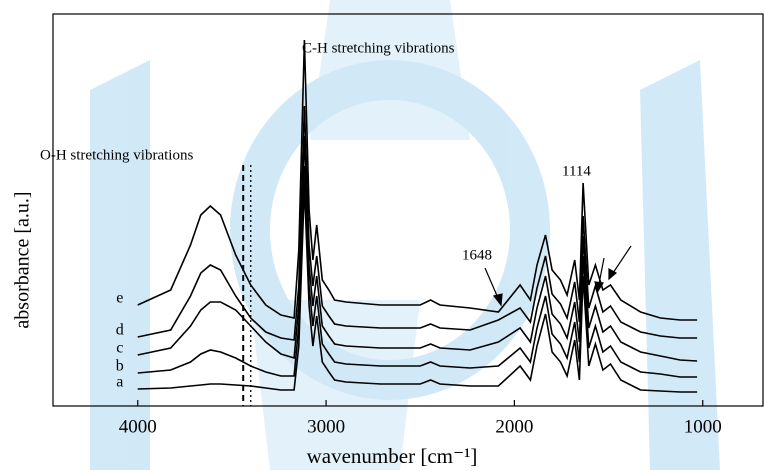  Describe the element at coordinates (326, 426) in the screenshot. I see `x-tick-label: 3000` at that location.